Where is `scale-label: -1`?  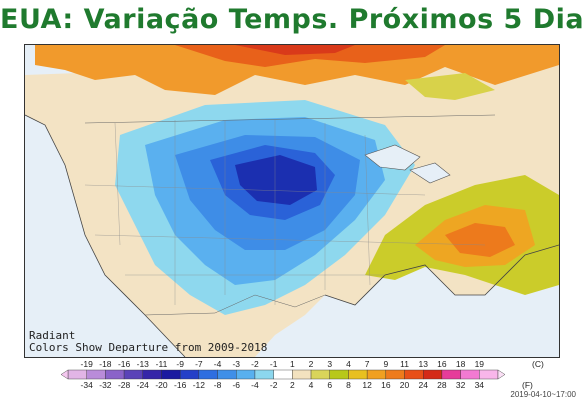 scale-label: -1 is located at coordinates (274, 364).